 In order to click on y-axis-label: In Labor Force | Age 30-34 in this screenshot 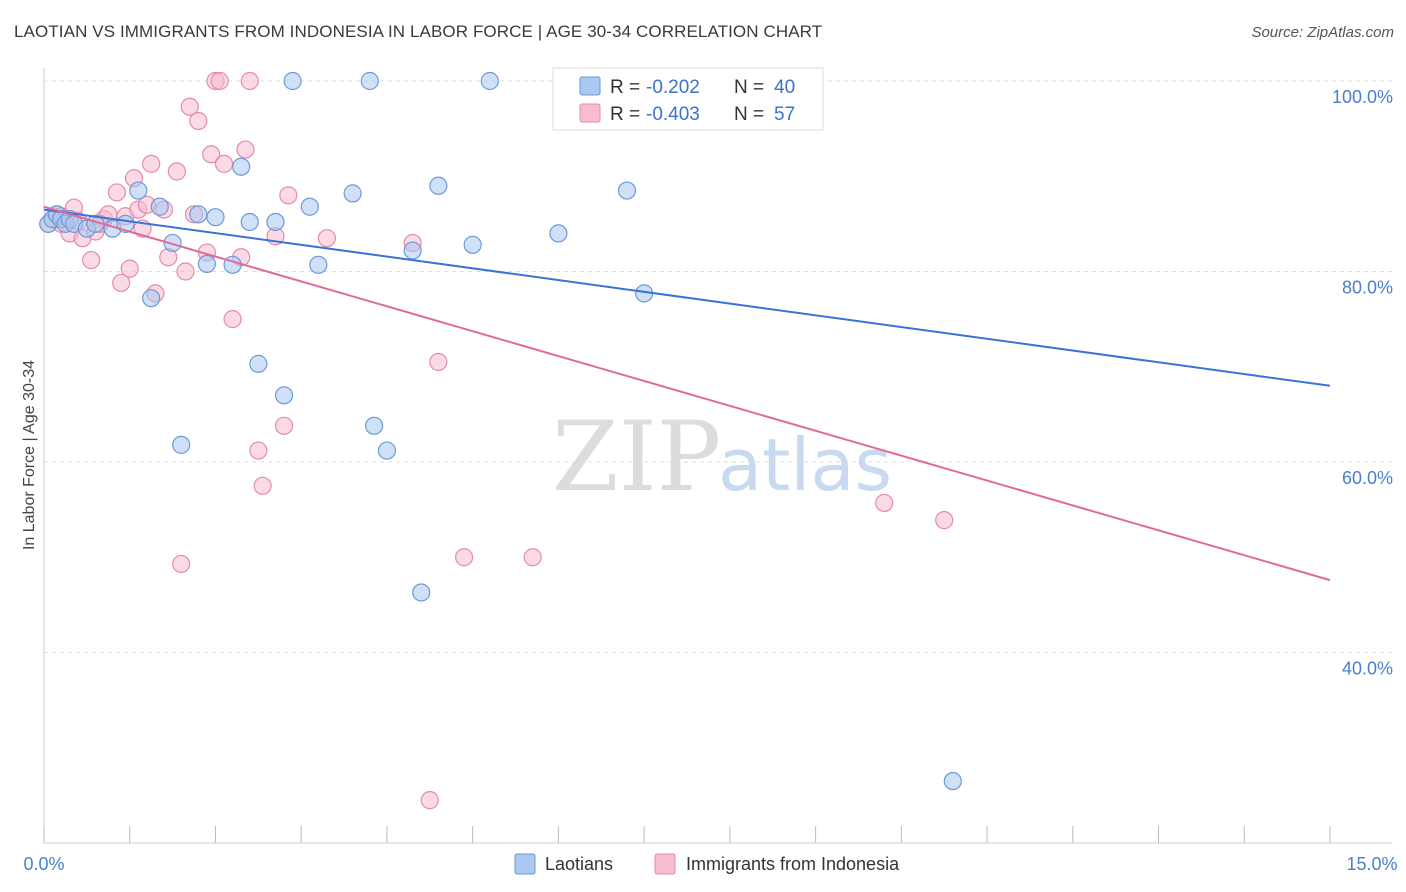, I will do `click(29, 455)`.